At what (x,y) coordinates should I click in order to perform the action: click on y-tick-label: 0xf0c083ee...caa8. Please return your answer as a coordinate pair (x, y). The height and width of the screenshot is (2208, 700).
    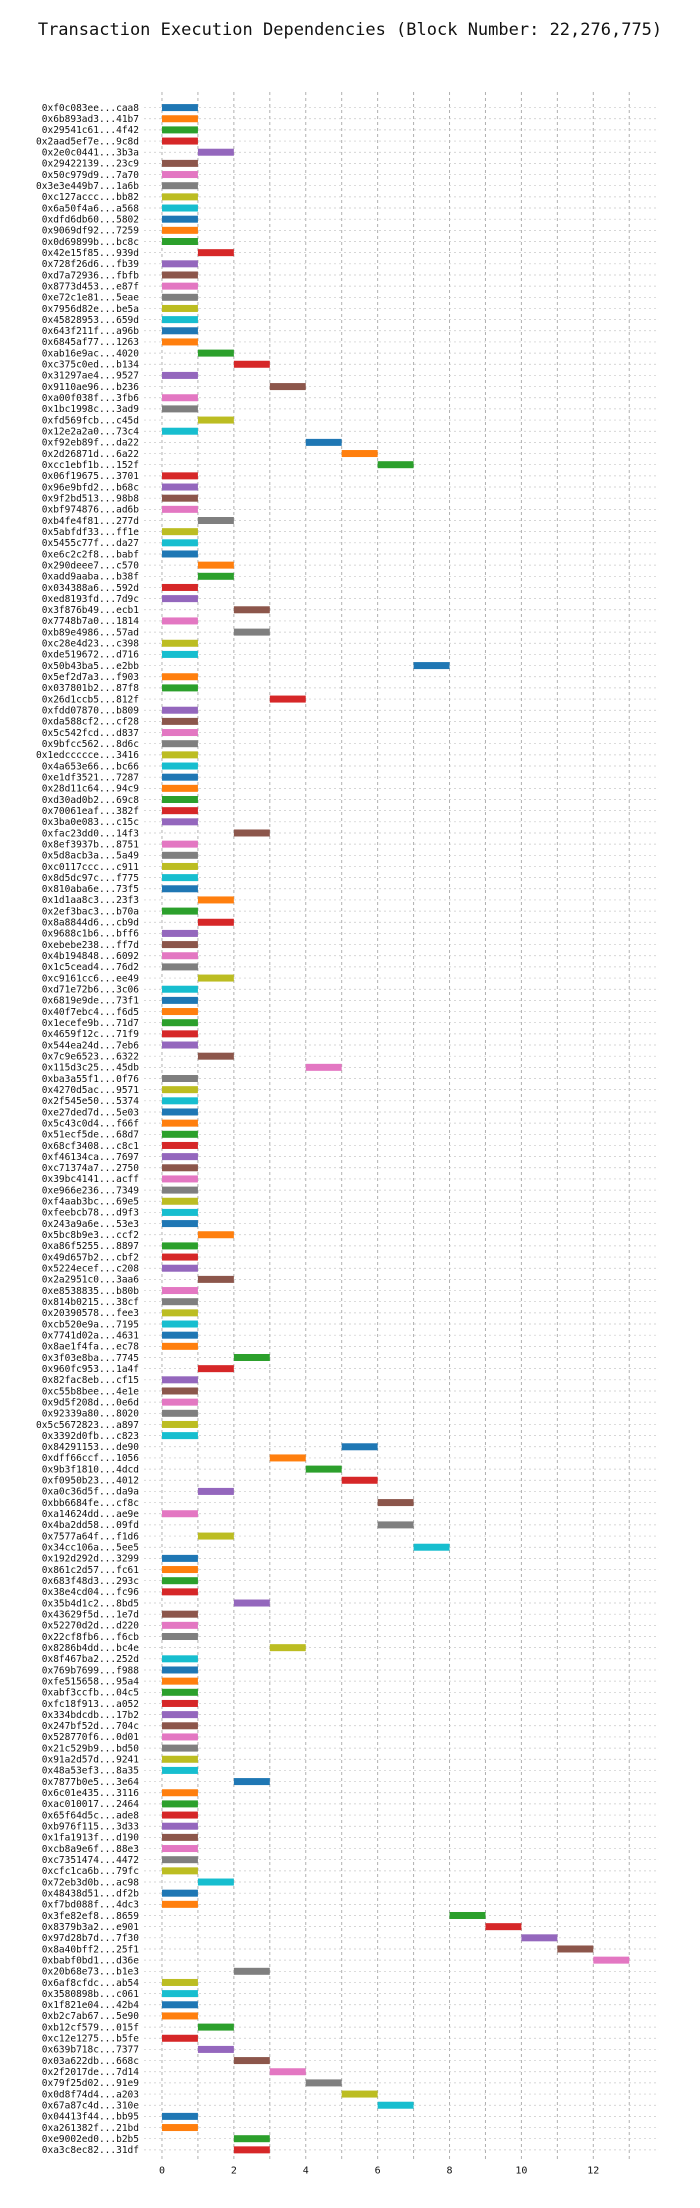
    Looking at the image, I should click on (91, 108).